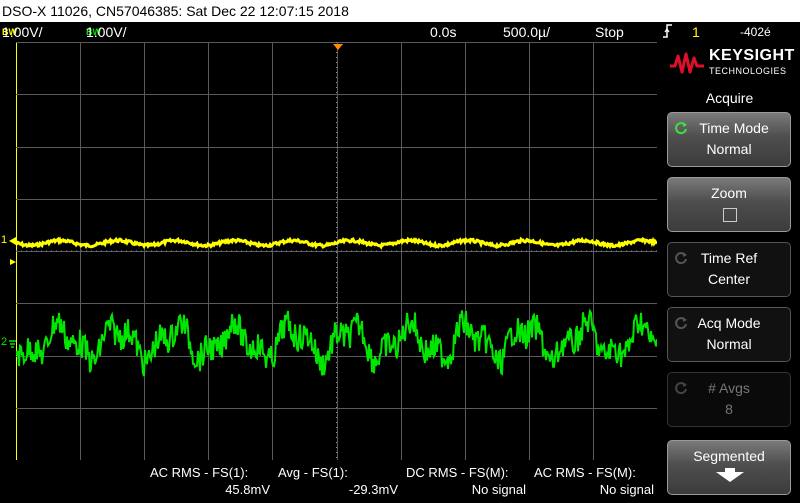  I want to click on acq-mode-softkey: Acq Mode Normal, so click(729, 334).